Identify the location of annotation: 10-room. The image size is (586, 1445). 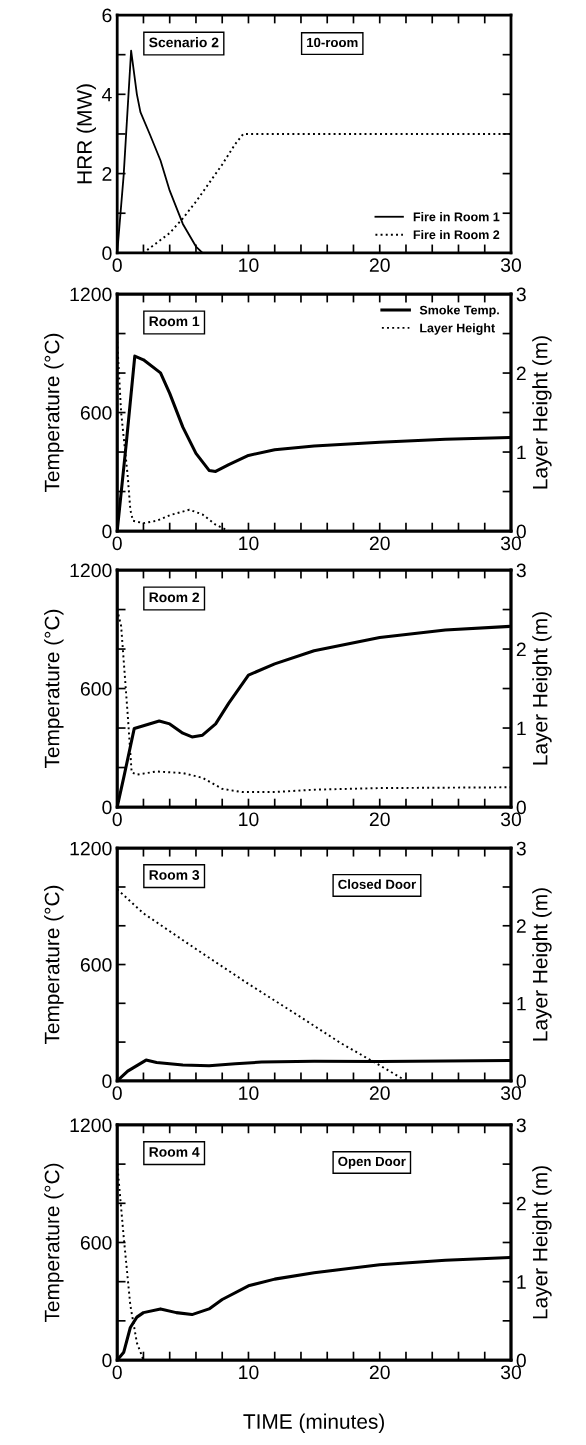
(332, 42).